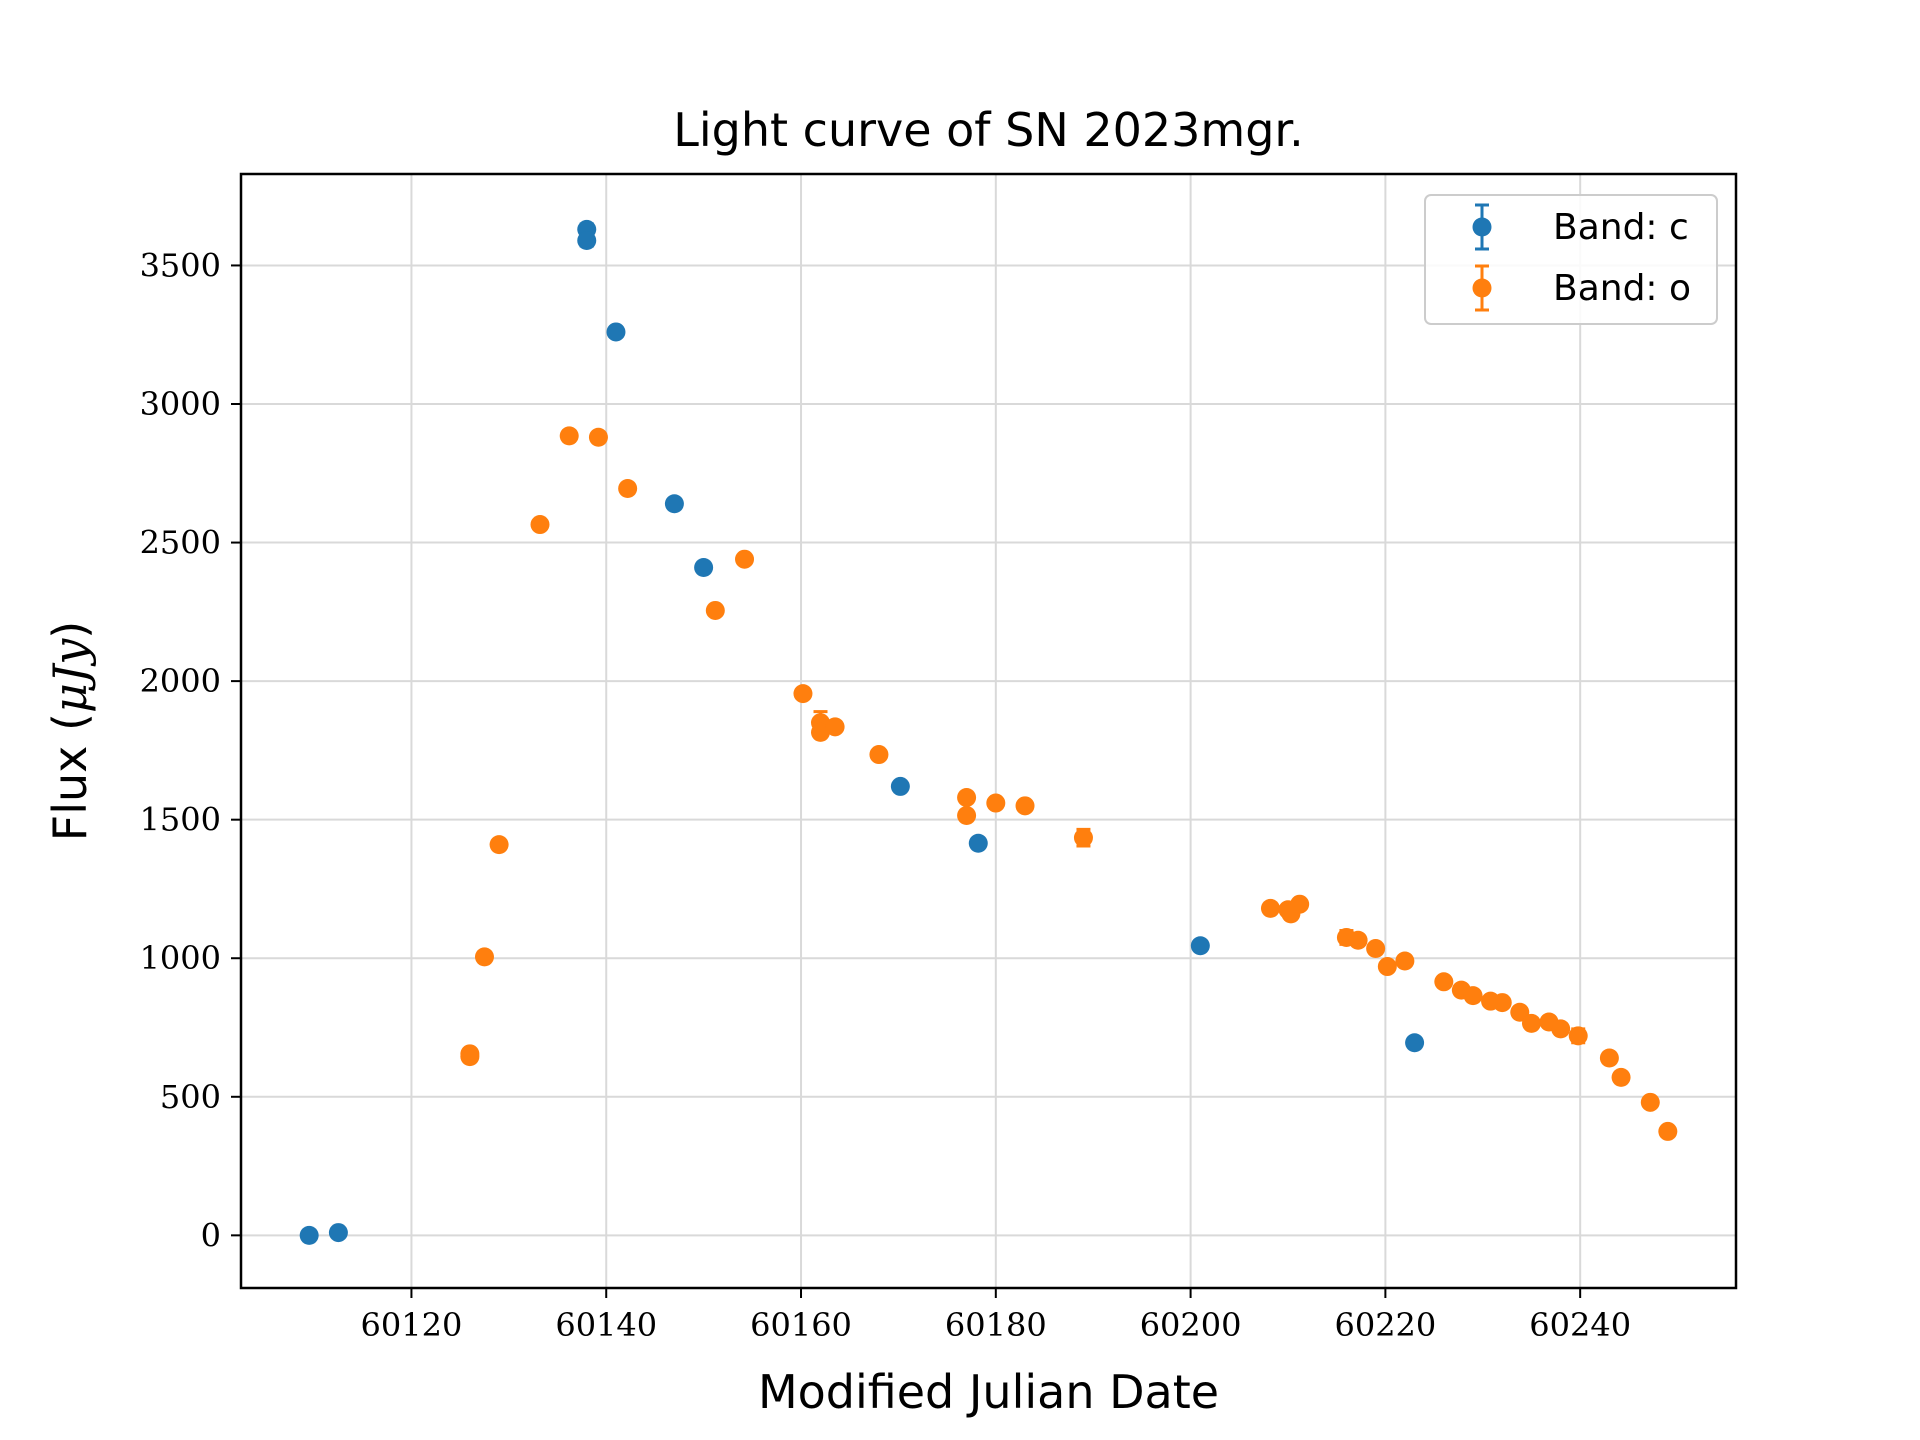 This screenshot has height=1440, width=1920. I want to click on legend-entry: Band: c, so click(1580, 227).